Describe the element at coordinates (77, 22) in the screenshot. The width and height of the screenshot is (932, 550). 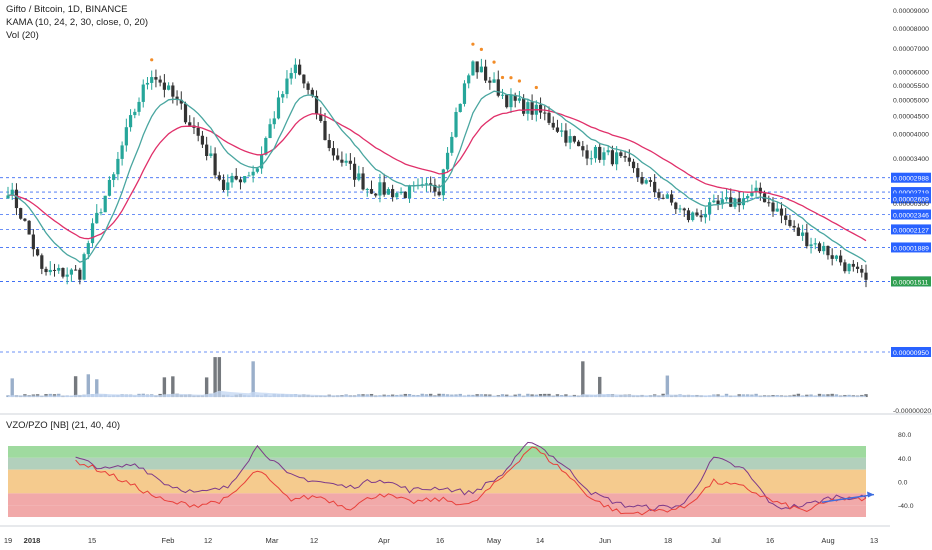
I see `kama-legend: KAMA (10, 24, 2, 30, close, 0, 20)` at that location.